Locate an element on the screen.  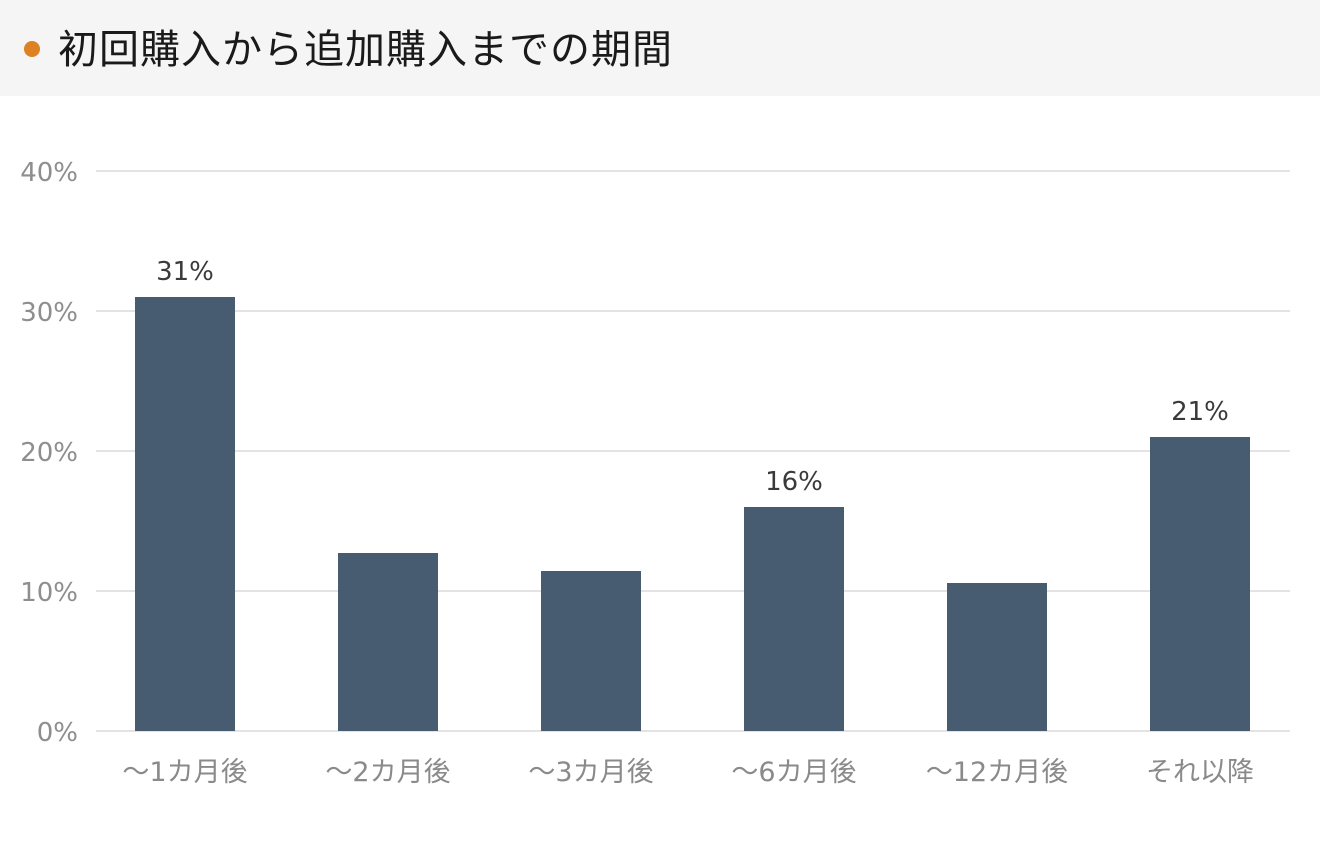
chart-header: 初回購入から追加購入までの期間 is located at coordinates (660, 48).